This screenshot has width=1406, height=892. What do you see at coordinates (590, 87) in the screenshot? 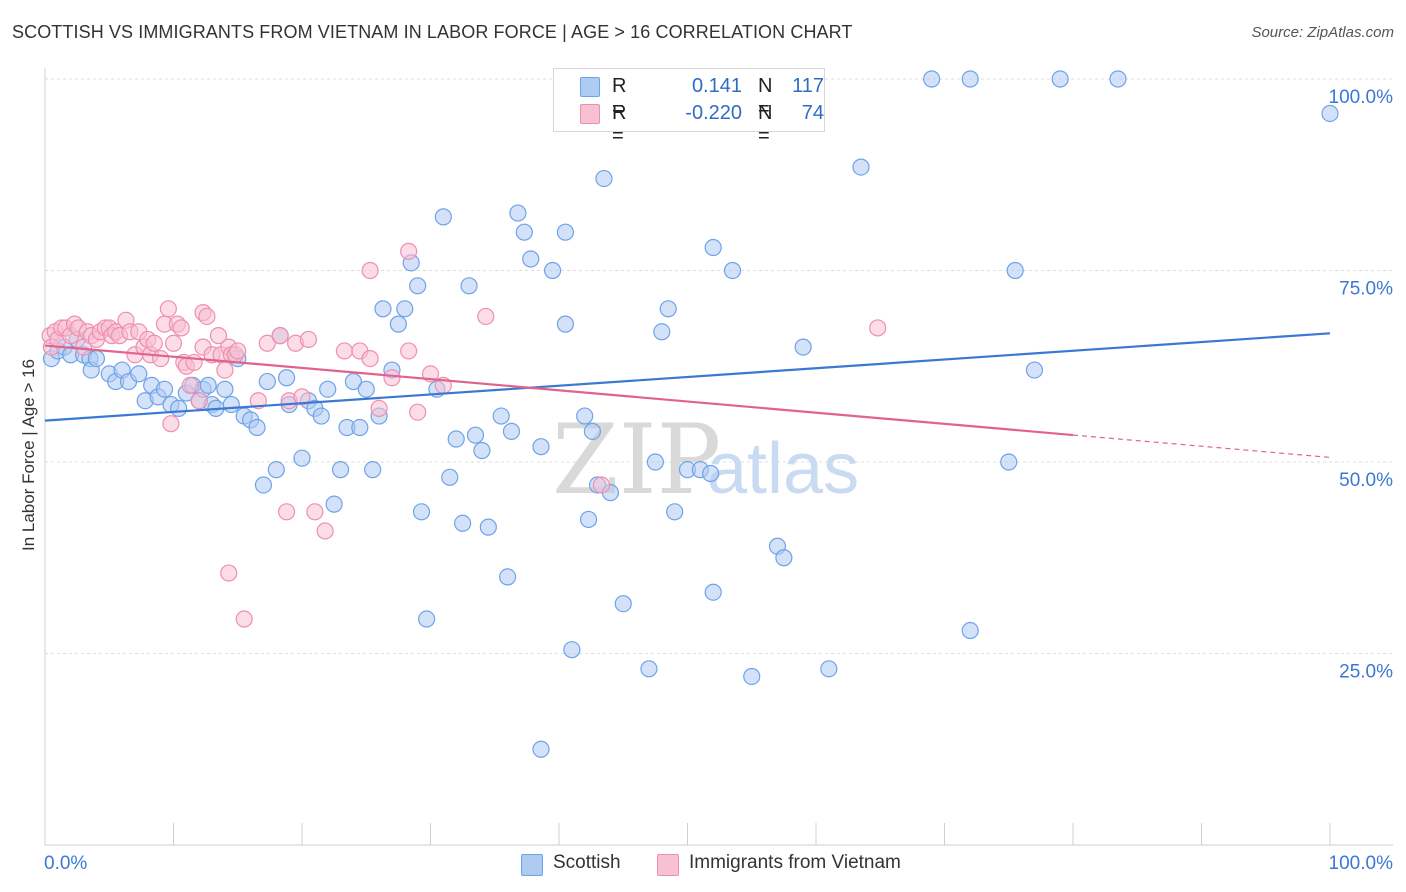
I see `legend-swatch-scottish` at bounding box center [590, 87].